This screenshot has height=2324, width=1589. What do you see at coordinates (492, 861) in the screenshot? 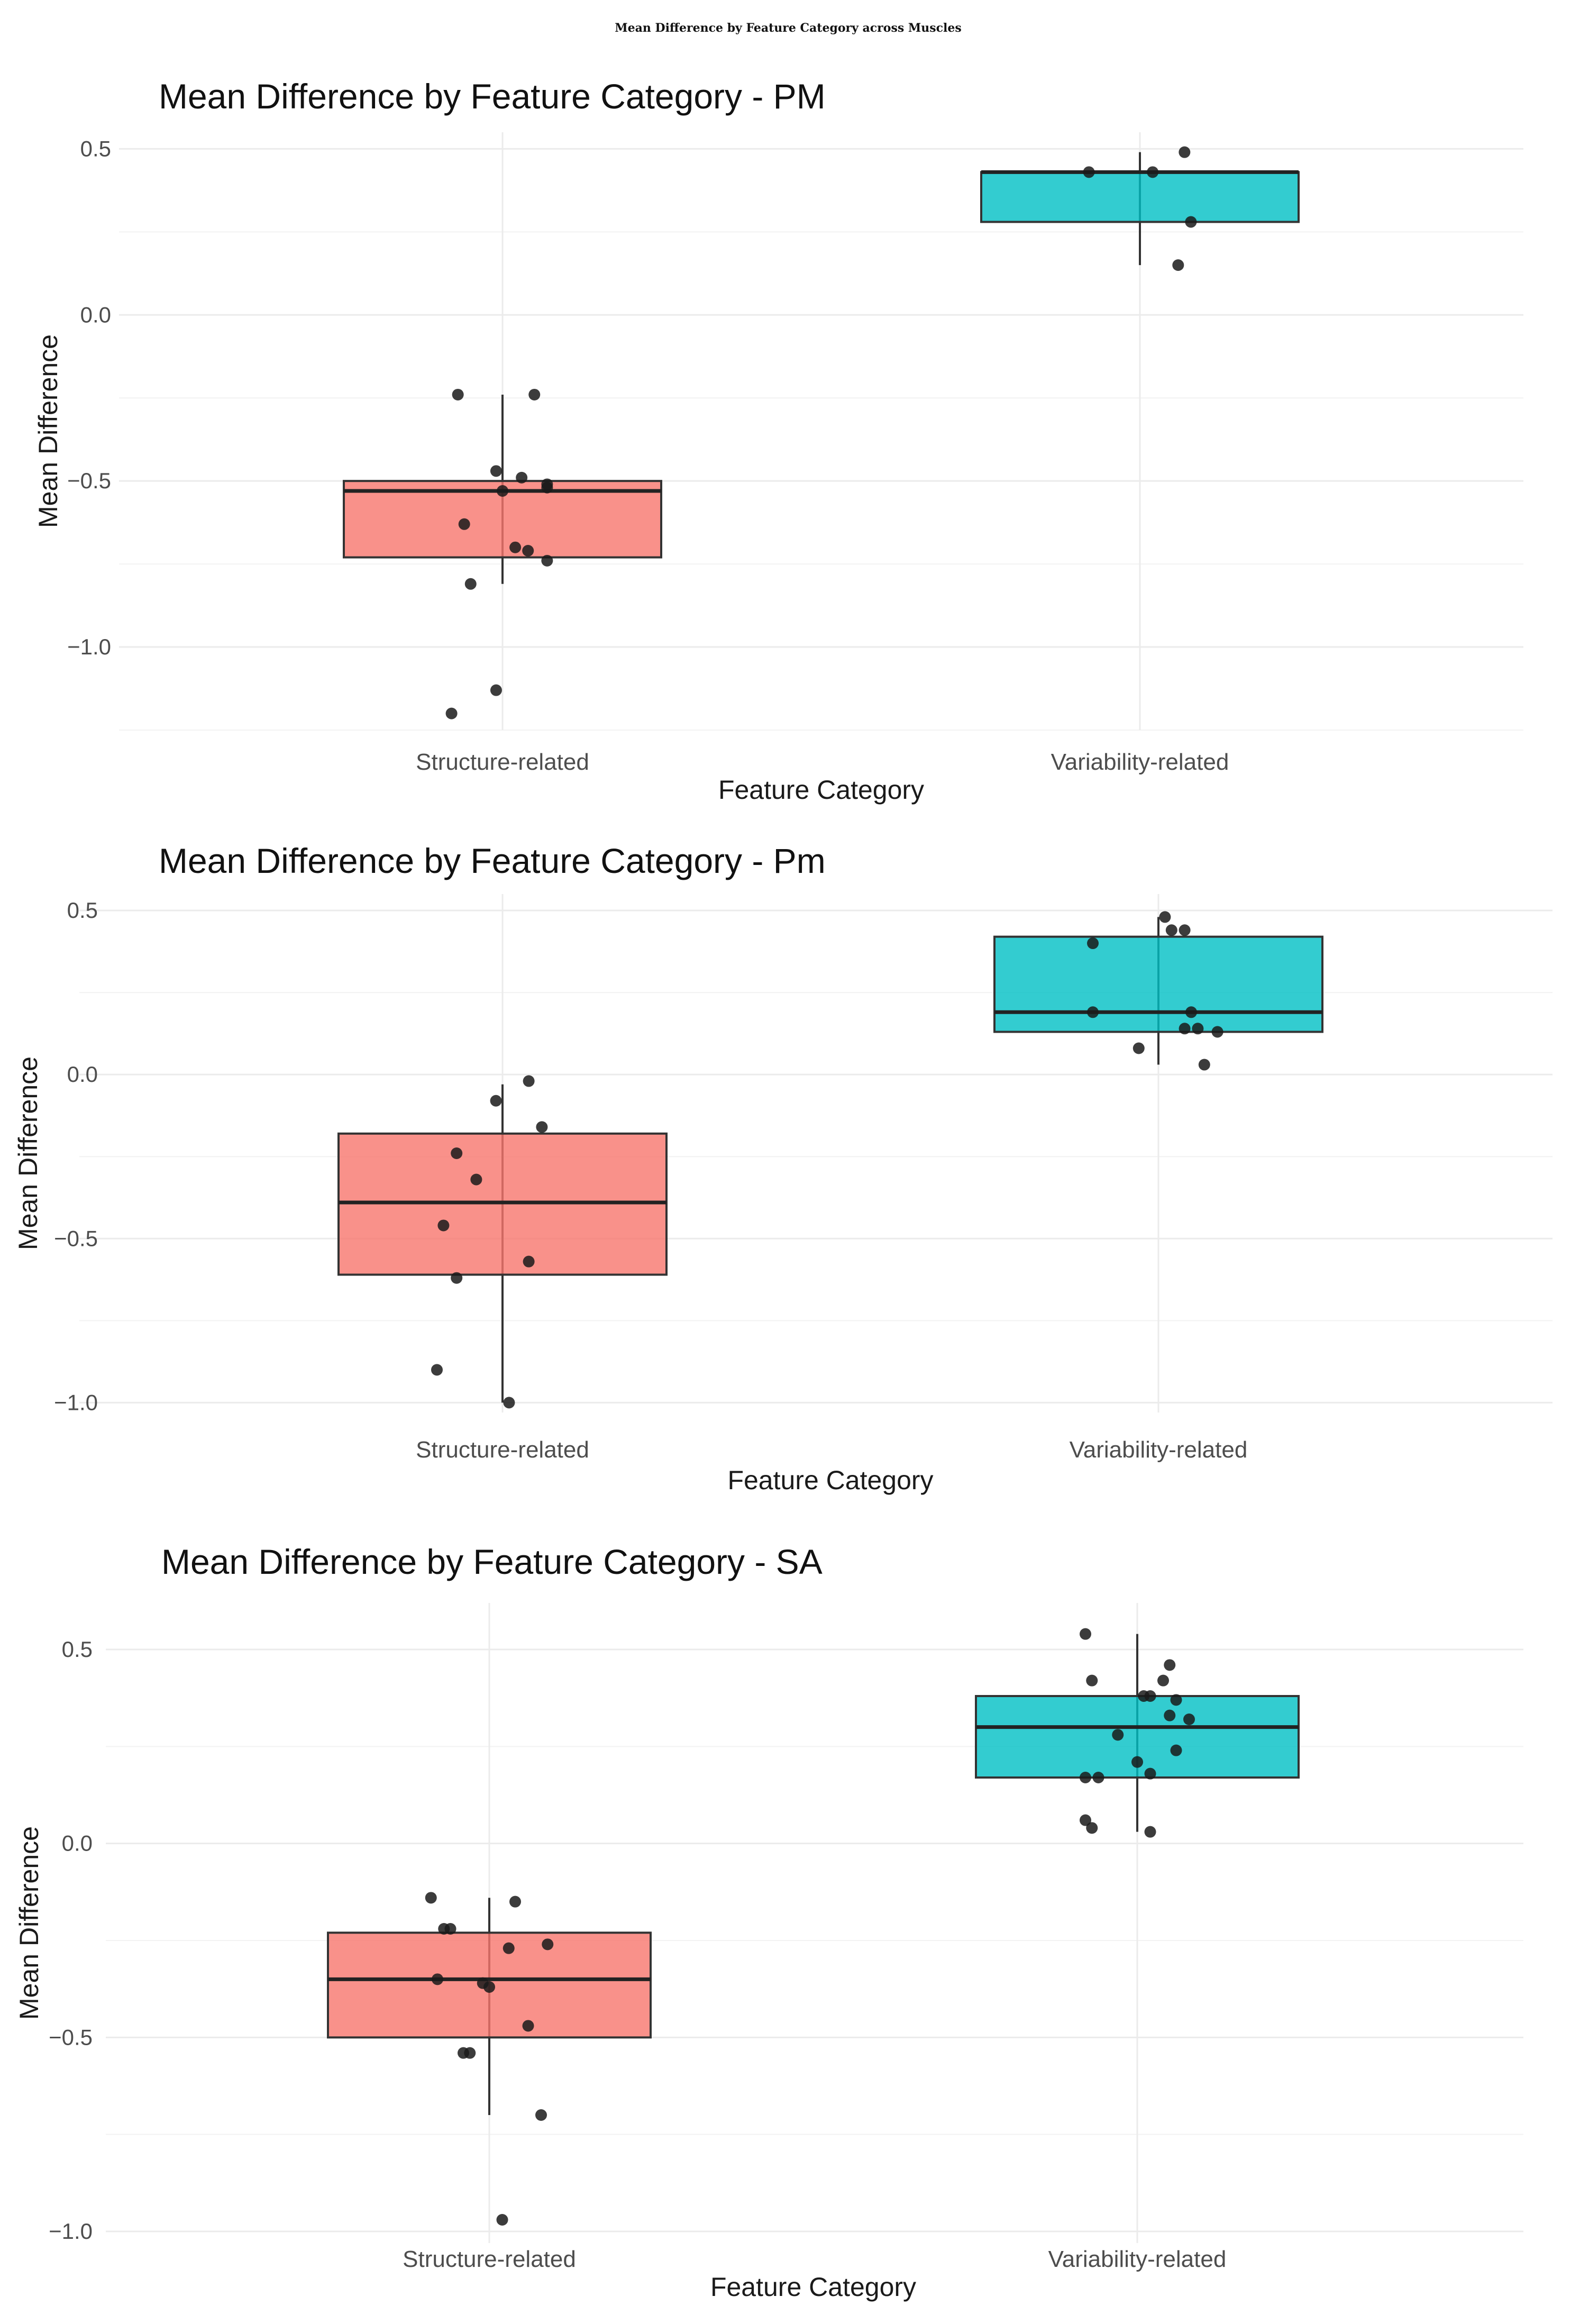
I see `panel-title: Mean Difference by Feature Category - Pm` at bounding box center [492, 861].